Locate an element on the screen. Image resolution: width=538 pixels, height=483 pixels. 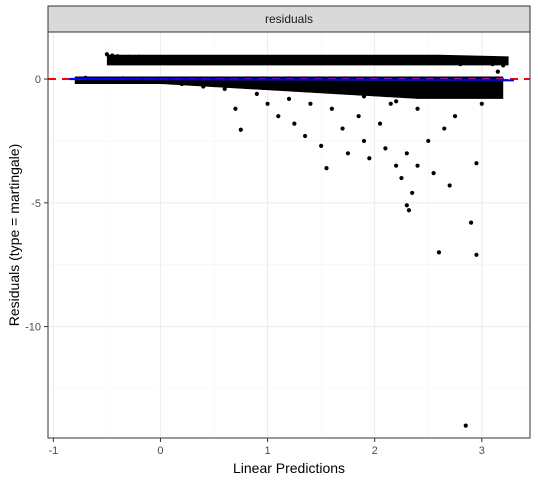
y-tick-label: 0 is located at coordinates (38, 80).